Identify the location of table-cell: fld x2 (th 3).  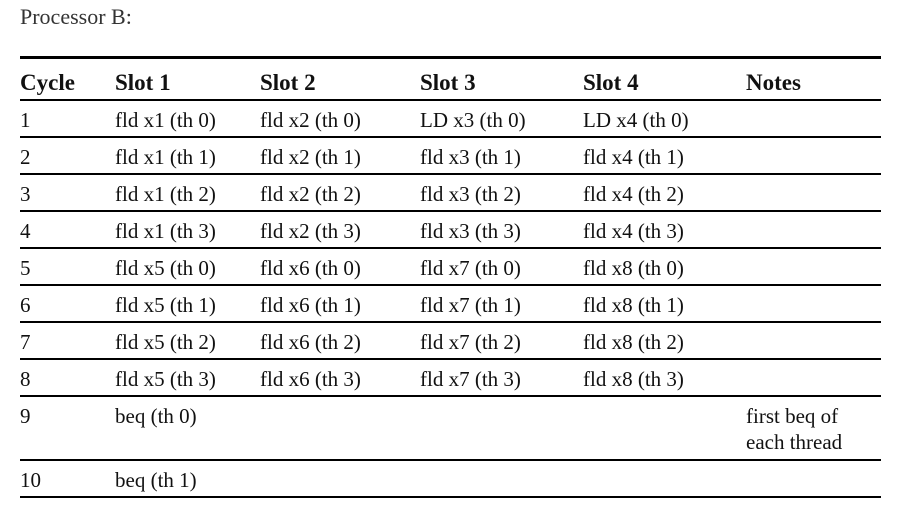
(340, 229).